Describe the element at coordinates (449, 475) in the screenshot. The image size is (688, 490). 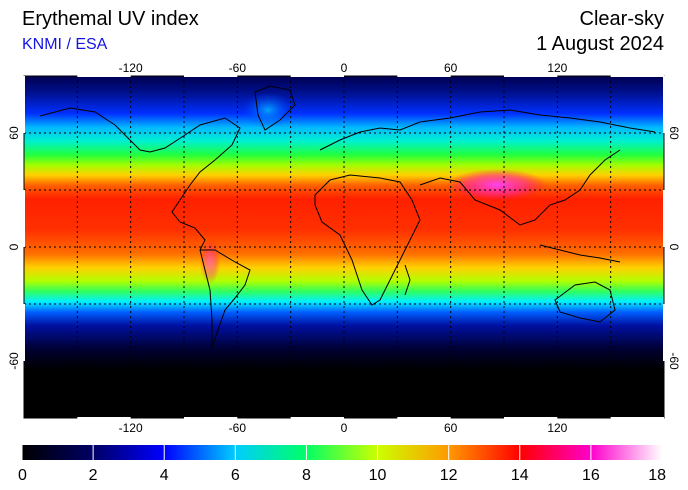
I see `colorbar-tick-label: 12` at that location.